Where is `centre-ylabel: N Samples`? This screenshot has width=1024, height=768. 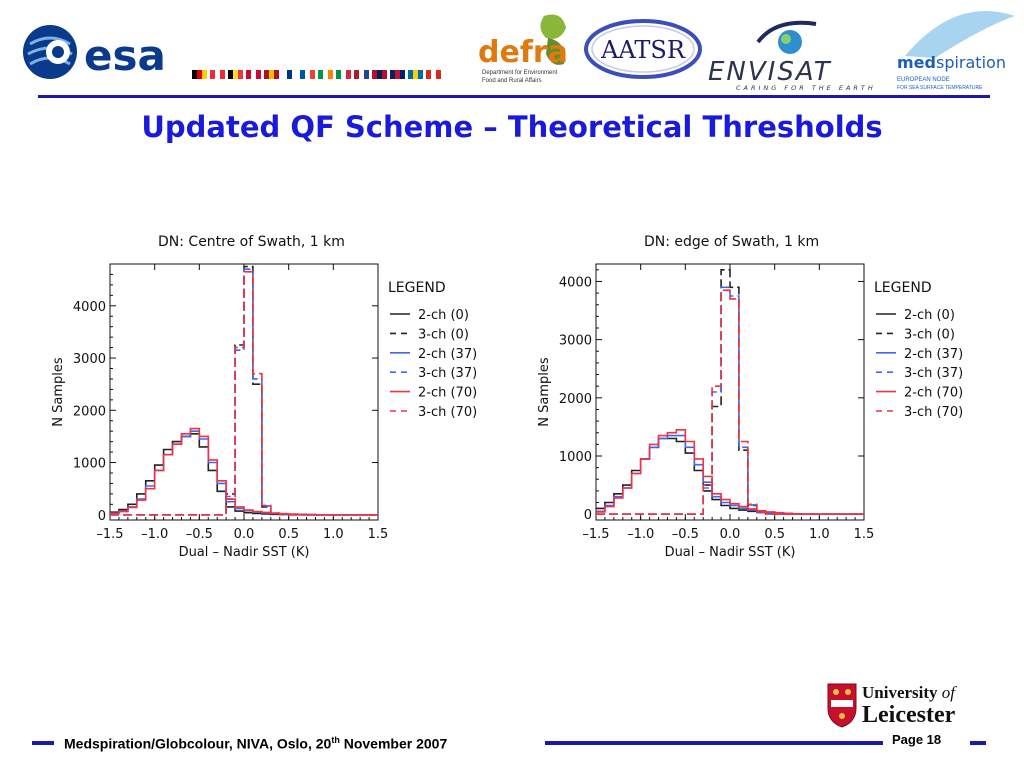 centre-ylabel: N Samples is located at coordinates (58, 392).